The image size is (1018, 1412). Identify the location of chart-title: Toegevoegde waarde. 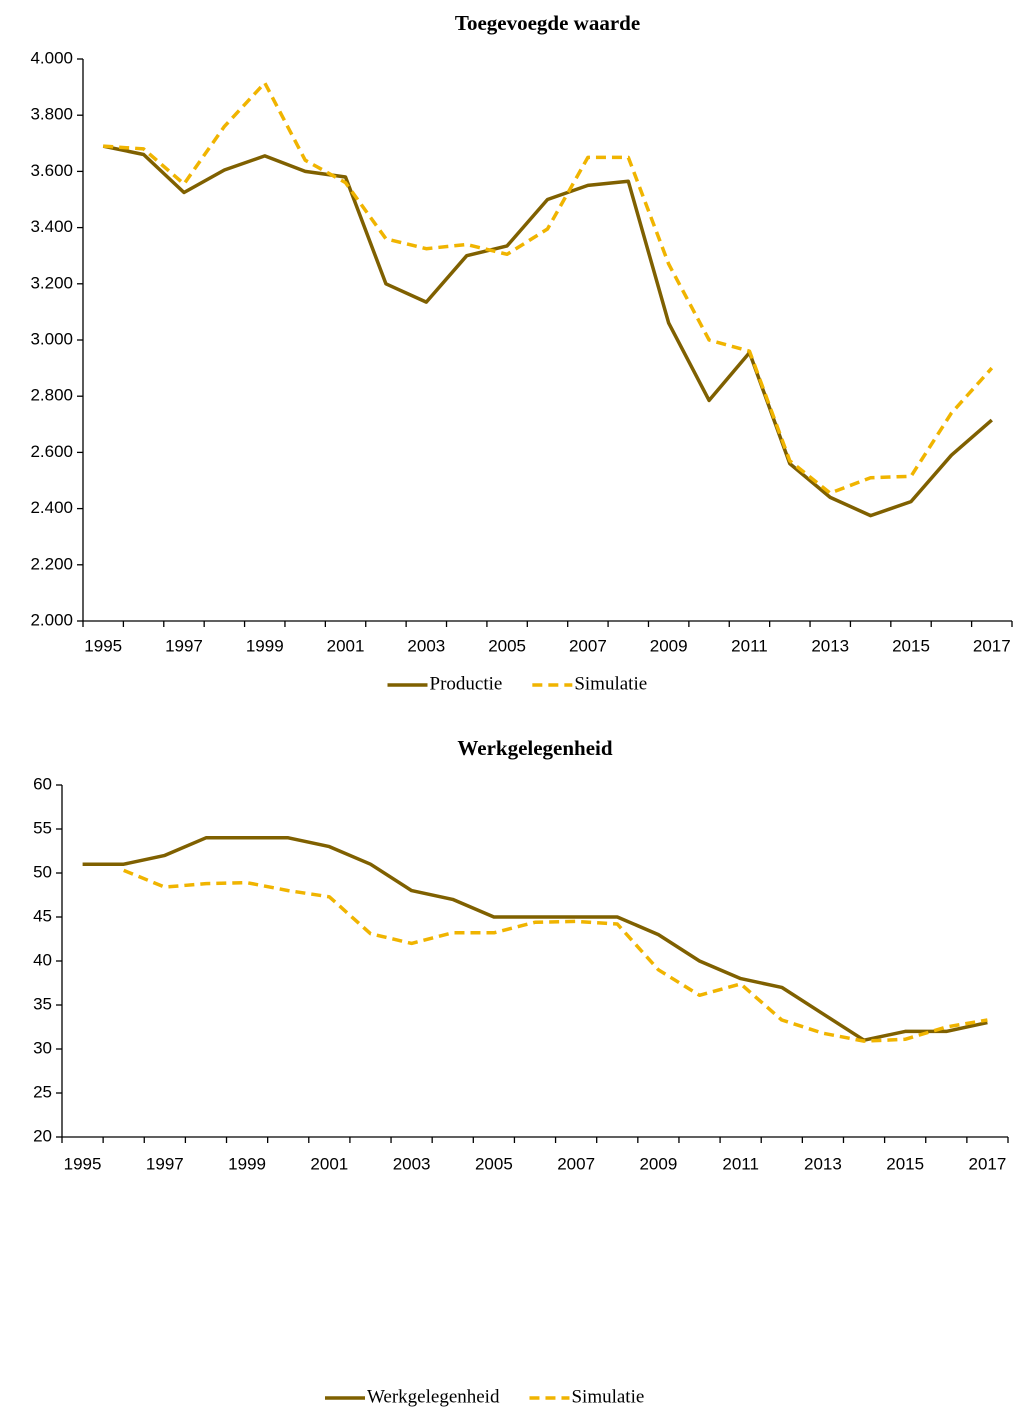
(547, 23).